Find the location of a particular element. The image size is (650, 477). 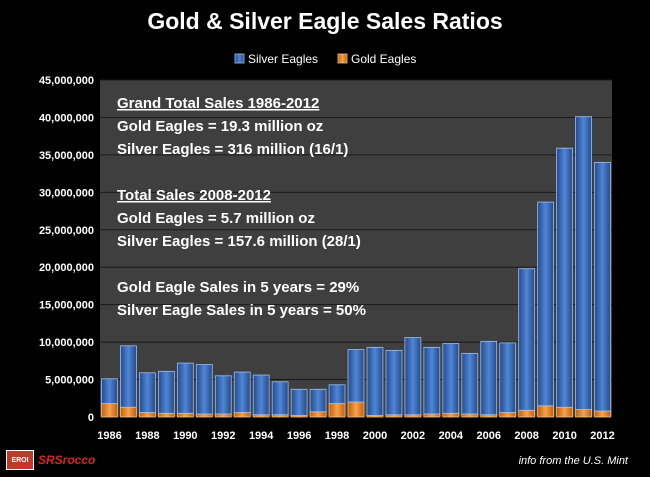

x-tick-label: 2004 is located at coordinates (451, 436).